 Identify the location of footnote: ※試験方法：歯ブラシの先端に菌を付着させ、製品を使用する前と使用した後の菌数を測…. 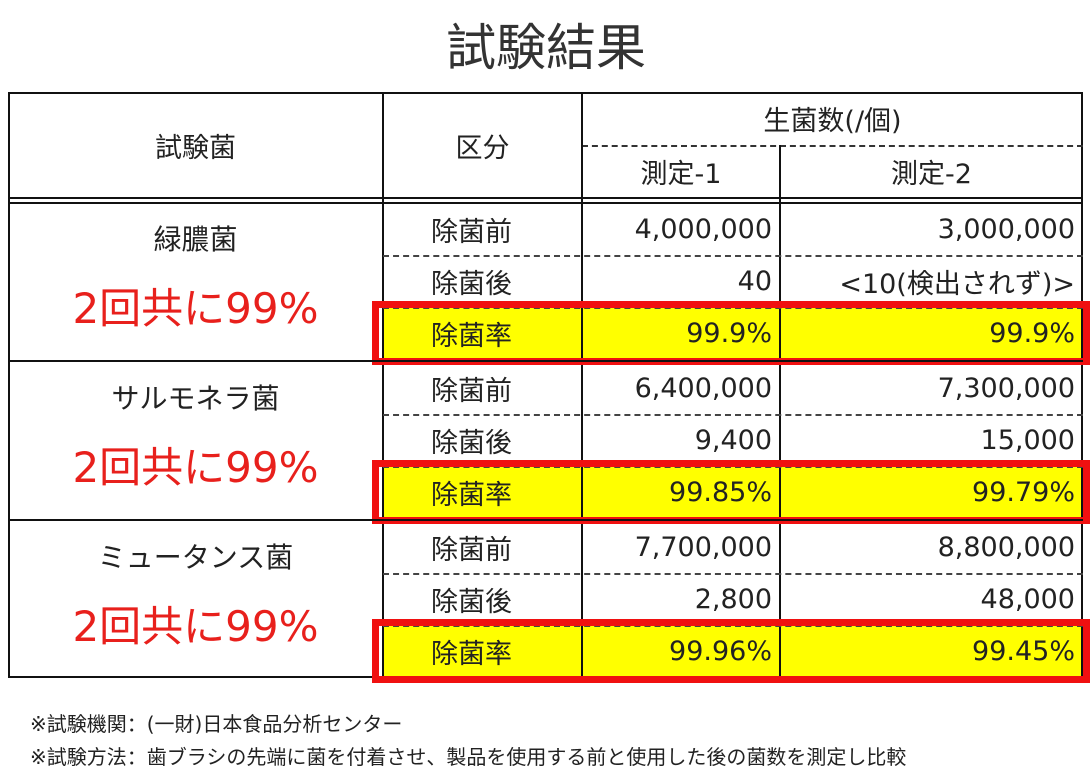
(468, 757).